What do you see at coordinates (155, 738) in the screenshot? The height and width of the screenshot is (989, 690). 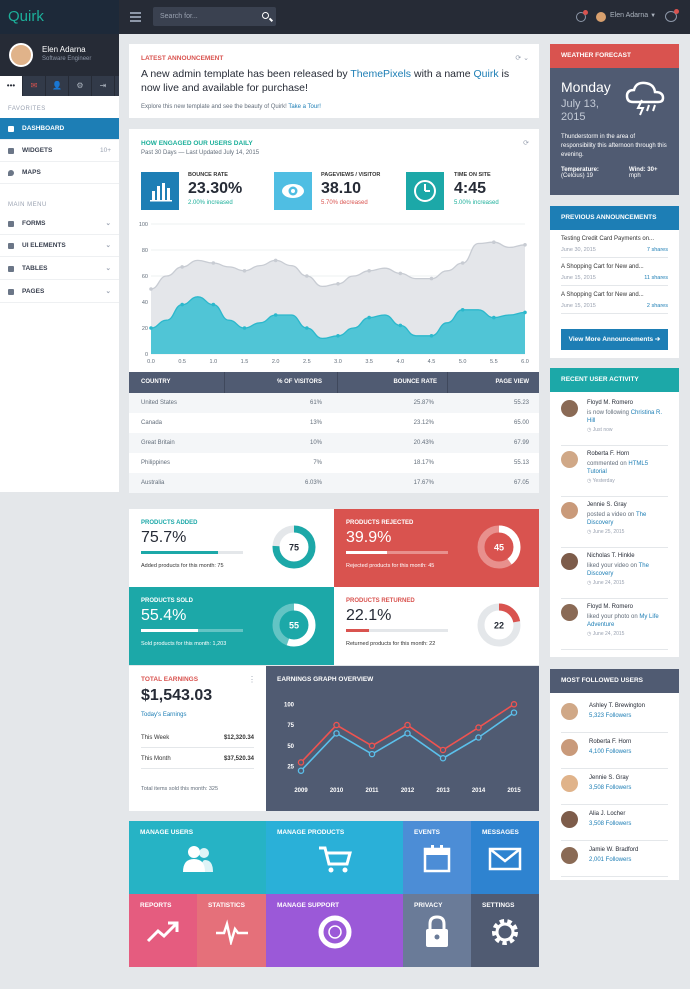 I see `earnings-row-label: This Week` at bounding box center [155, 738].